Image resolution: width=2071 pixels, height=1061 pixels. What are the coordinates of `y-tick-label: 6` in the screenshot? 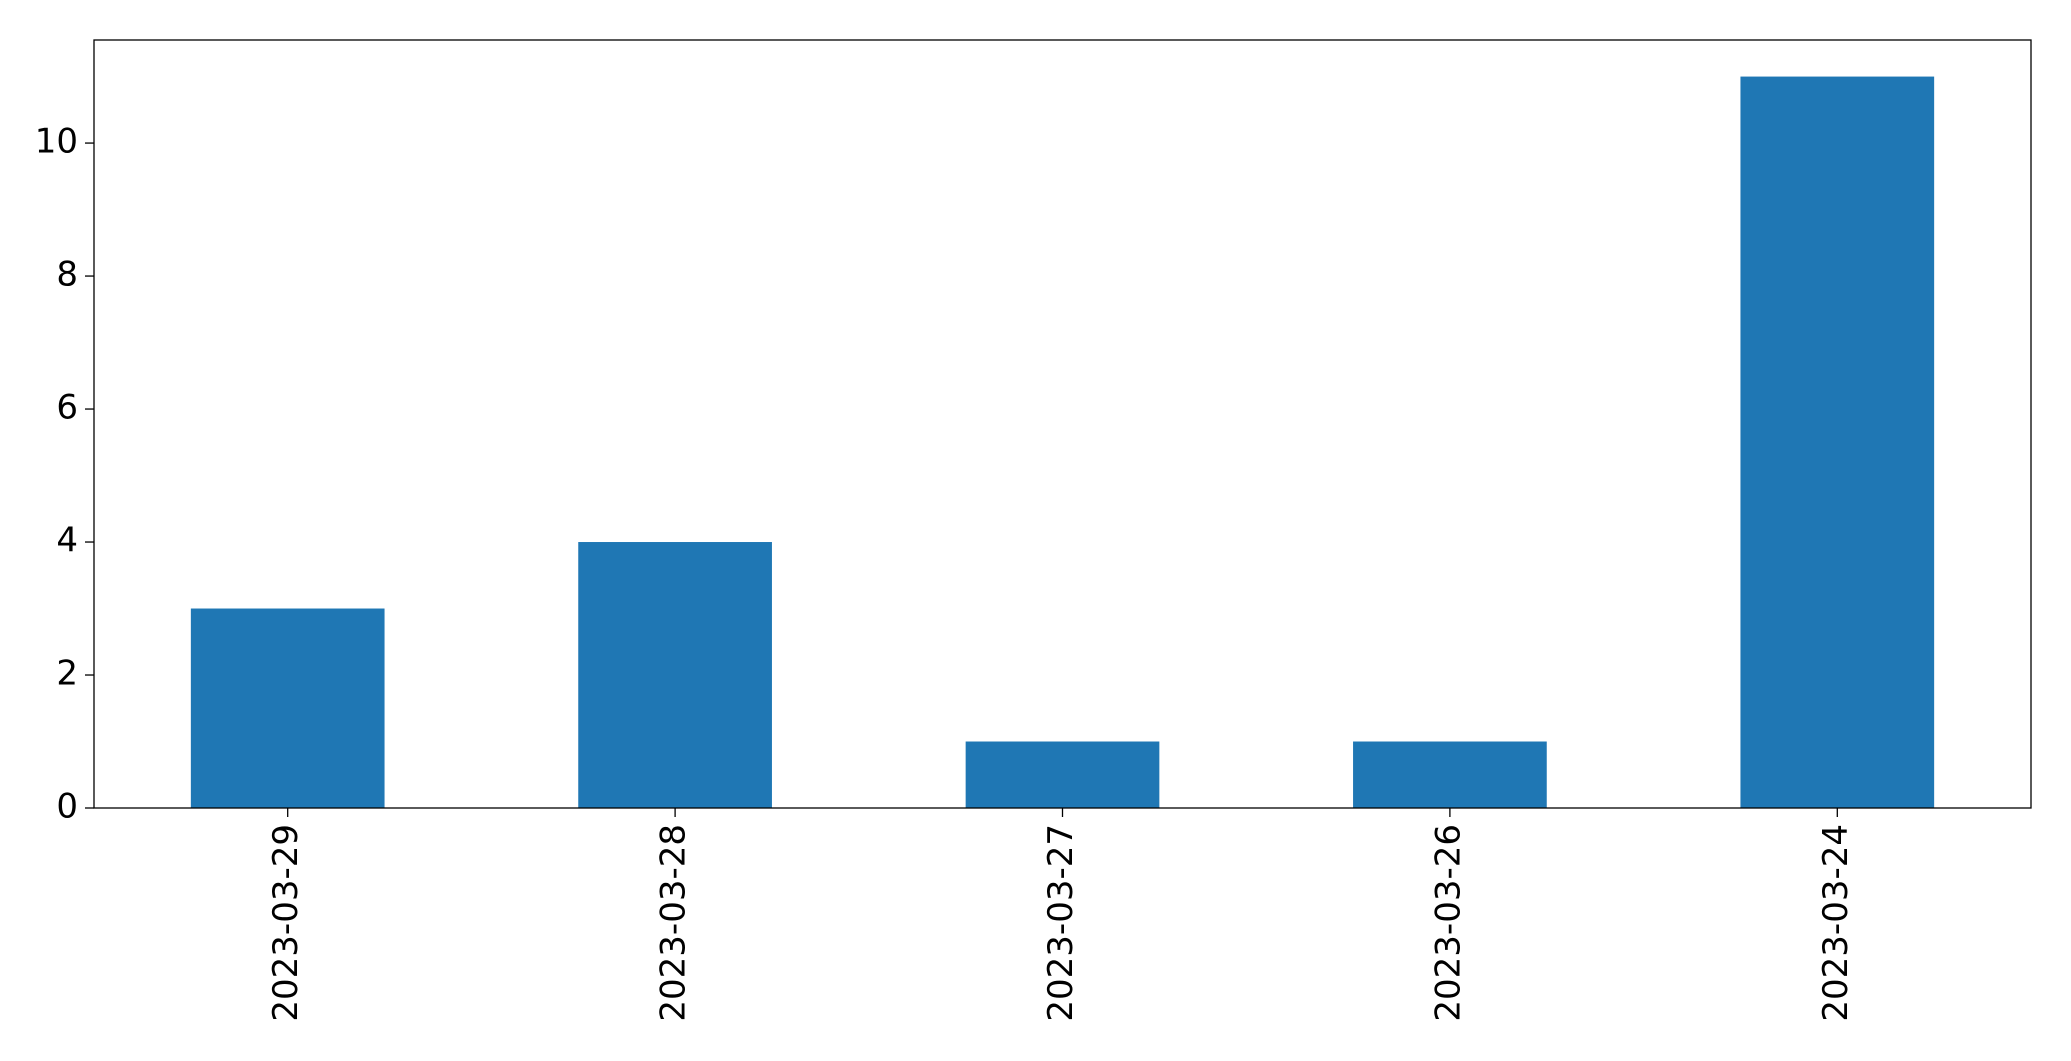 It's located at (67, 408).